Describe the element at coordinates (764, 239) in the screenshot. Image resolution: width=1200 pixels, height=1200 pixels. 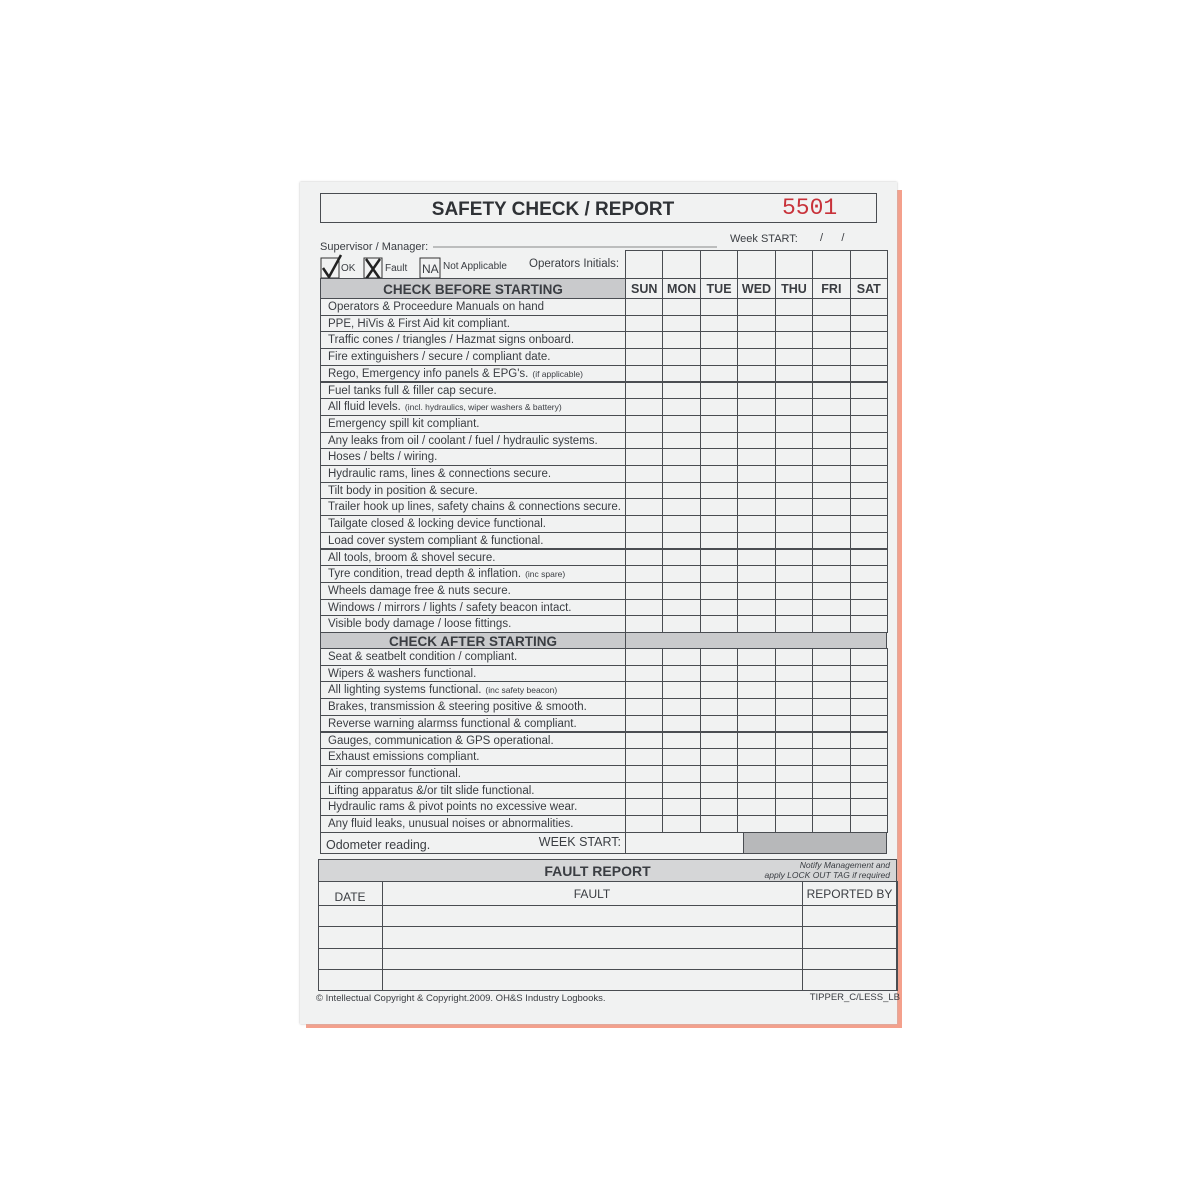
I see `week-start-label: Week START:` at that location.